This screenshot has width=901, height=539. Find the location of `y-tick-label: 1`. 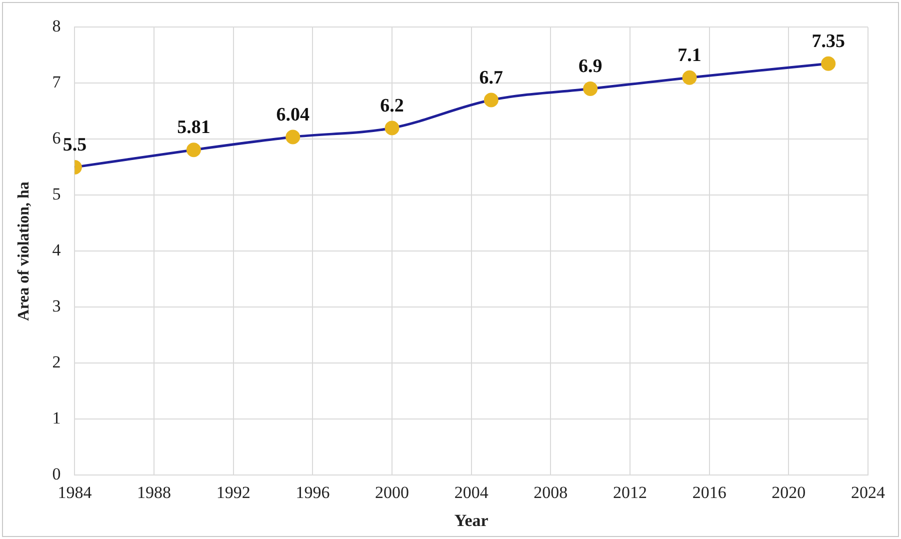

y-tick-label: 1 is located at coordinates (56, 418).